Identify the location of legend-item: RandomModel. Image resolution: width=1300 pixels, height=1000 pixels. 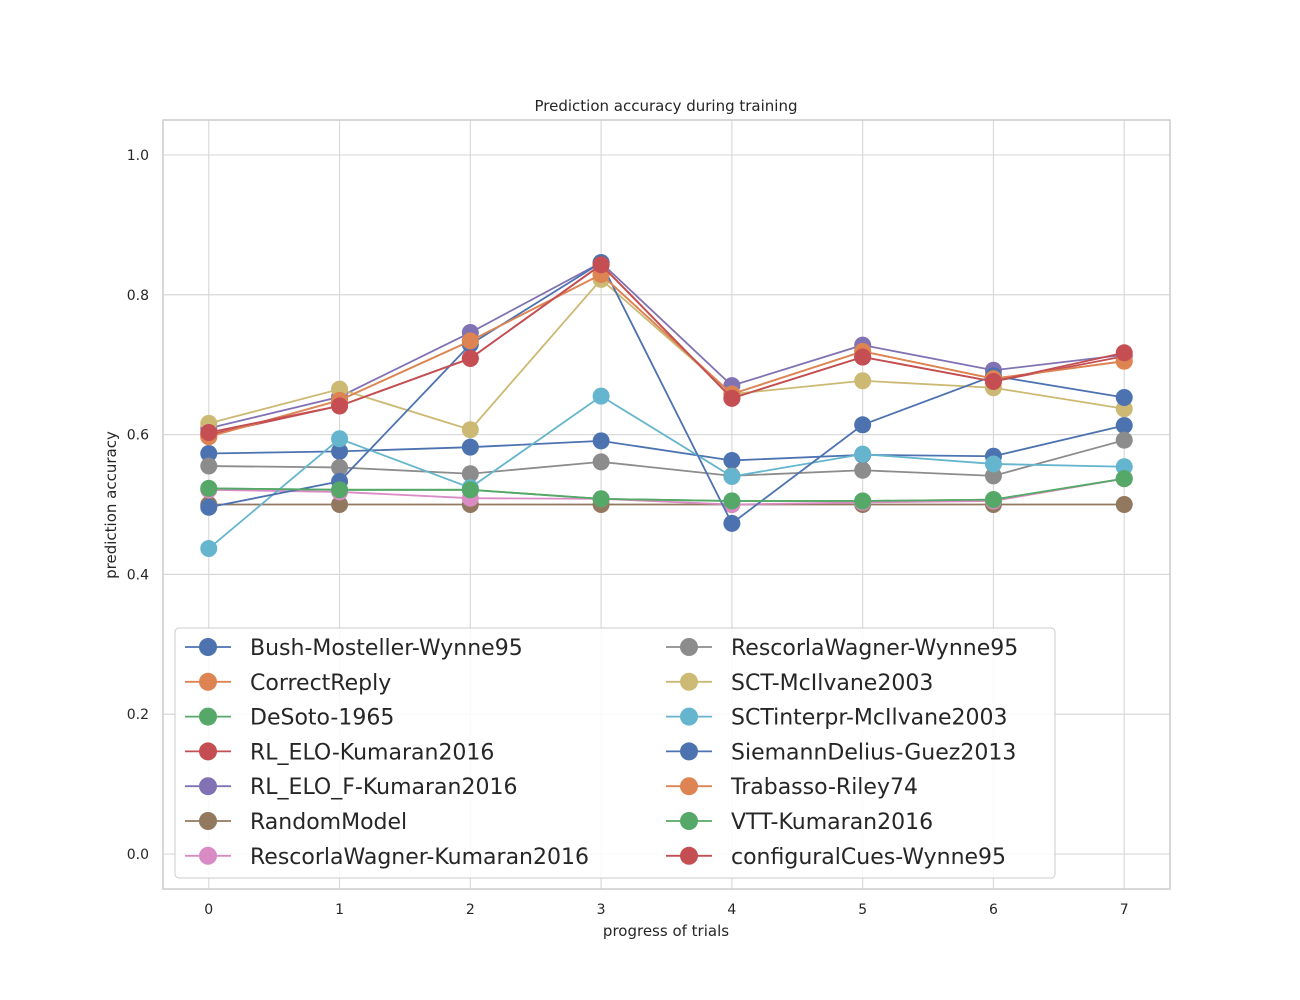
(296, 822).